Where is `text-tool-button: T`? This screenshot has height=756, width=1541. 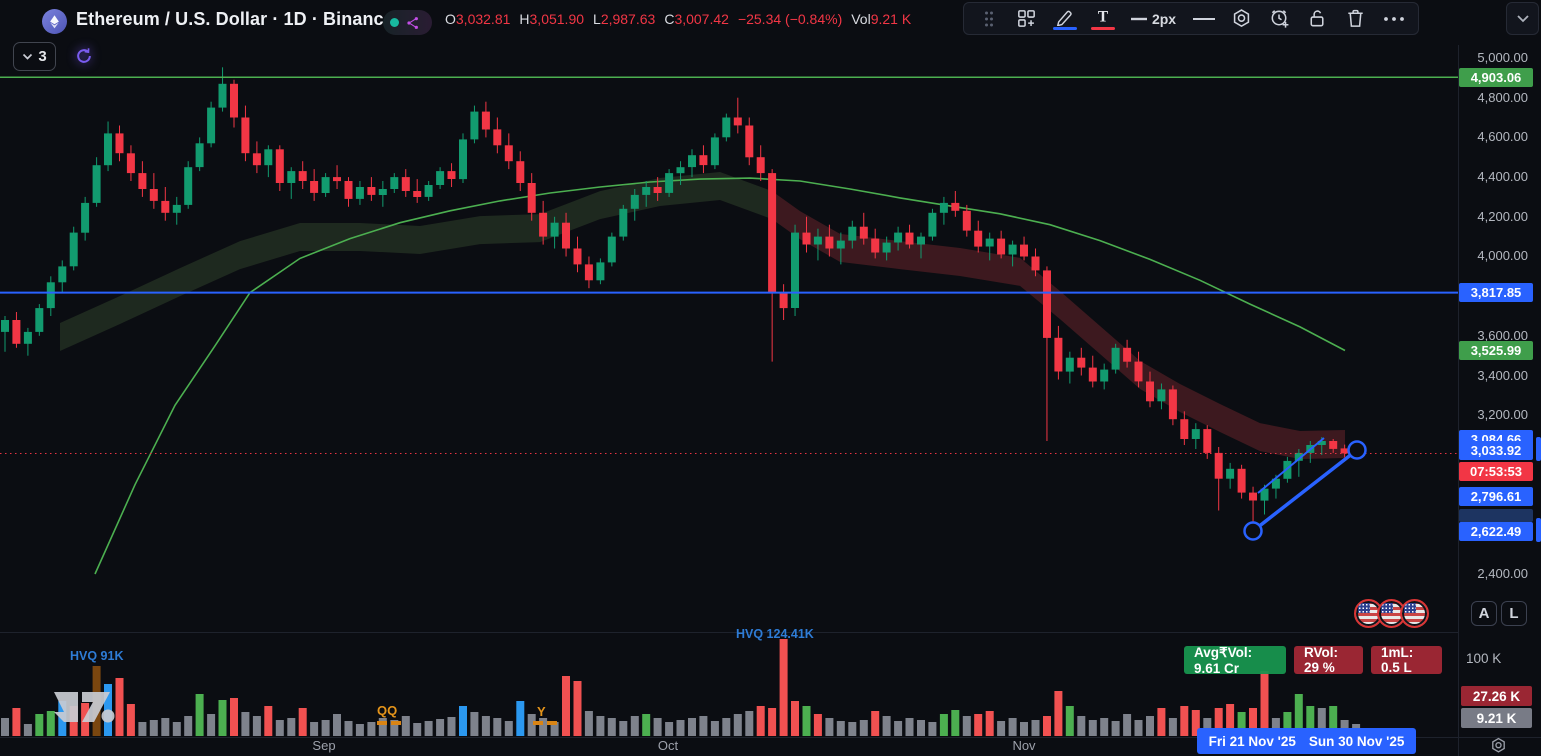 text-tool-button: T is located at coordinates (1102, 18).